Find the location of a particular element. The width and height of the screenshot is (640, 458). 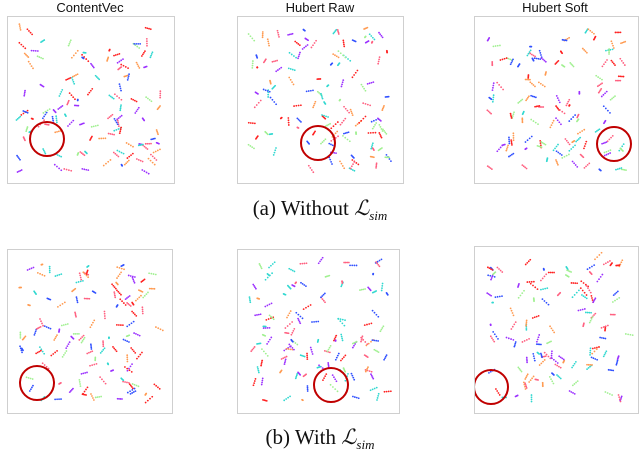

highlight-circle is located at coordinates (331, 385).